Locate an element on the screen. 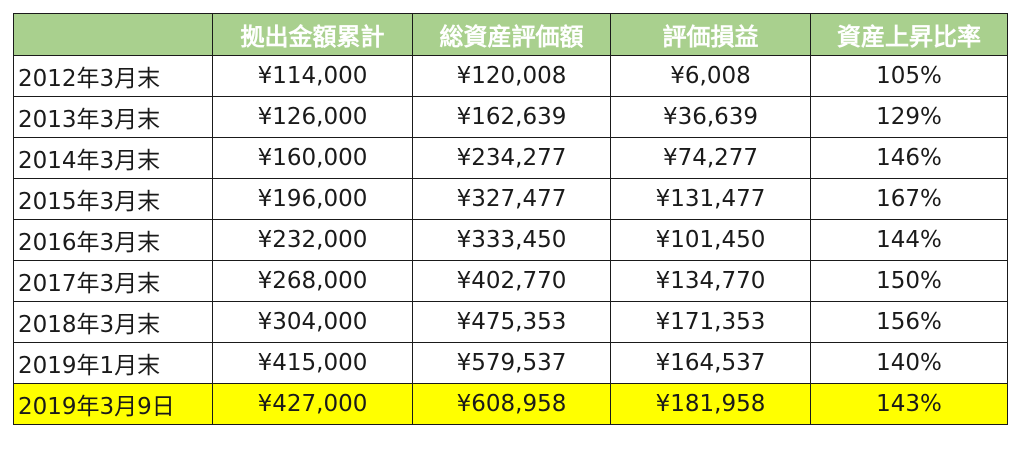  table-row: 2017年3月末 ¥268,000 ¥402,770 ¥134,770 150% is located at coordinates (510, 281).